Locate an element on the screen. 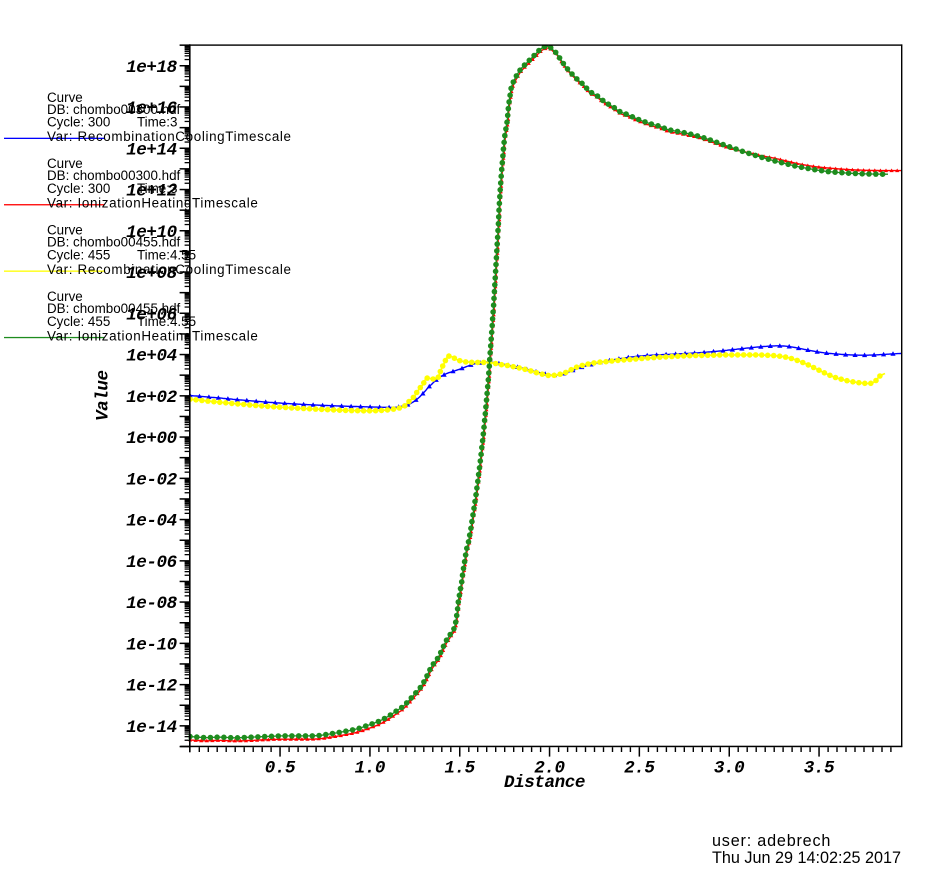  svg-text: 1e+04 is located at coordinates (151, 357).